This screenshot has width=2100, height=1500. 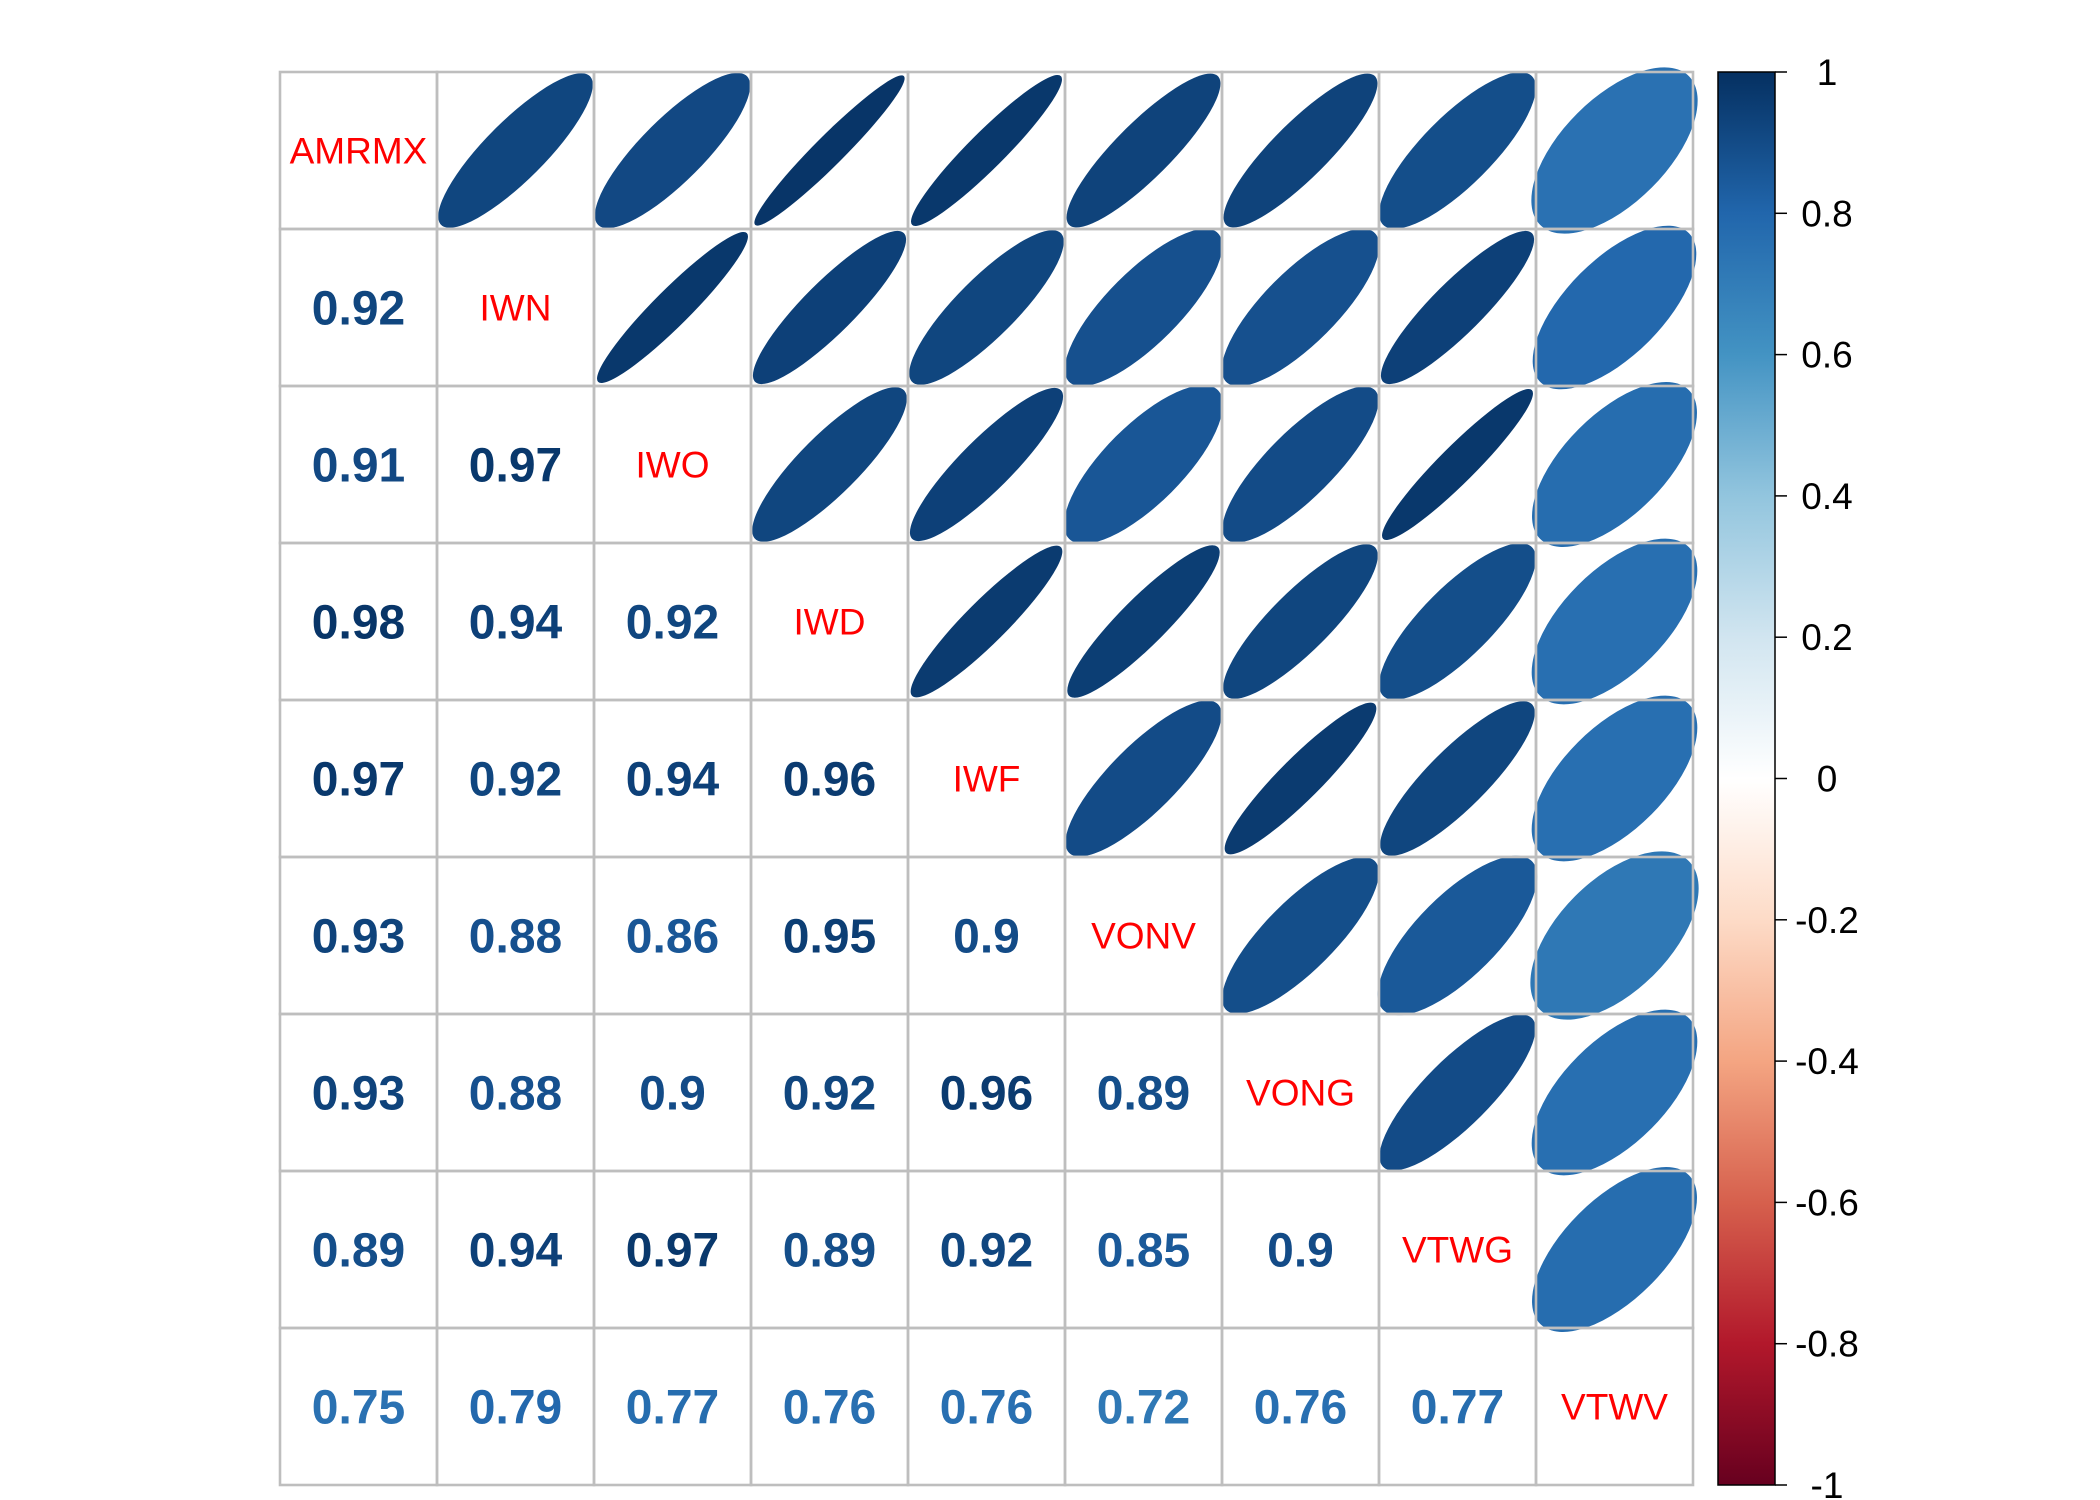 I want to click on ellipse-iwn-vtwg, so click(x=1457, y=307).